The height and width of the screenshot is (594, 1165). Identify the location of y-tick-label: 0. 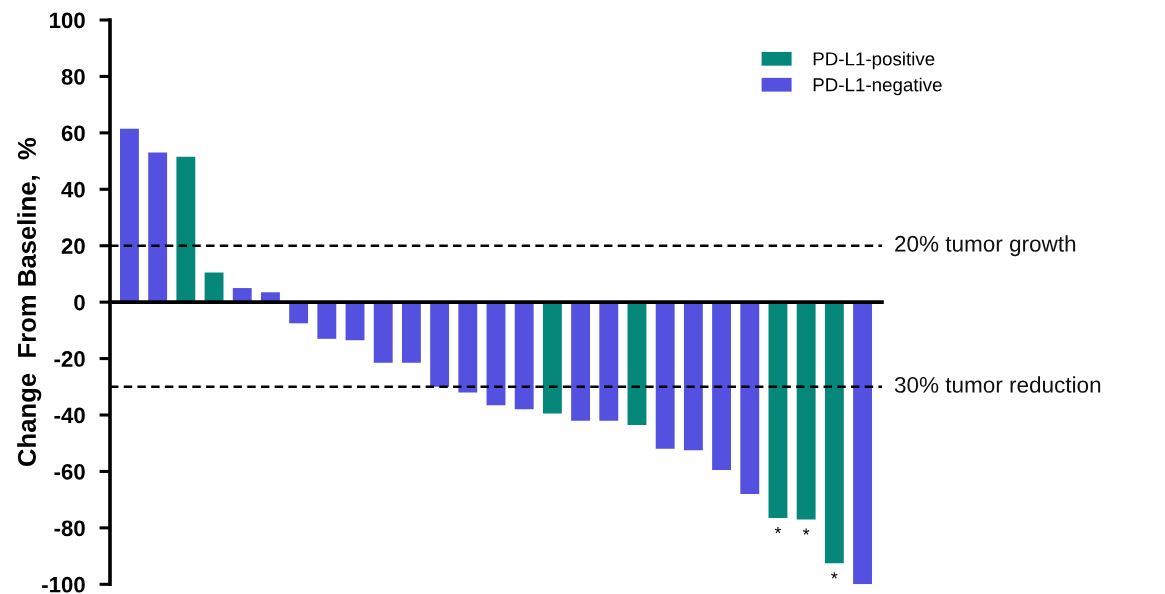
(79, 302).